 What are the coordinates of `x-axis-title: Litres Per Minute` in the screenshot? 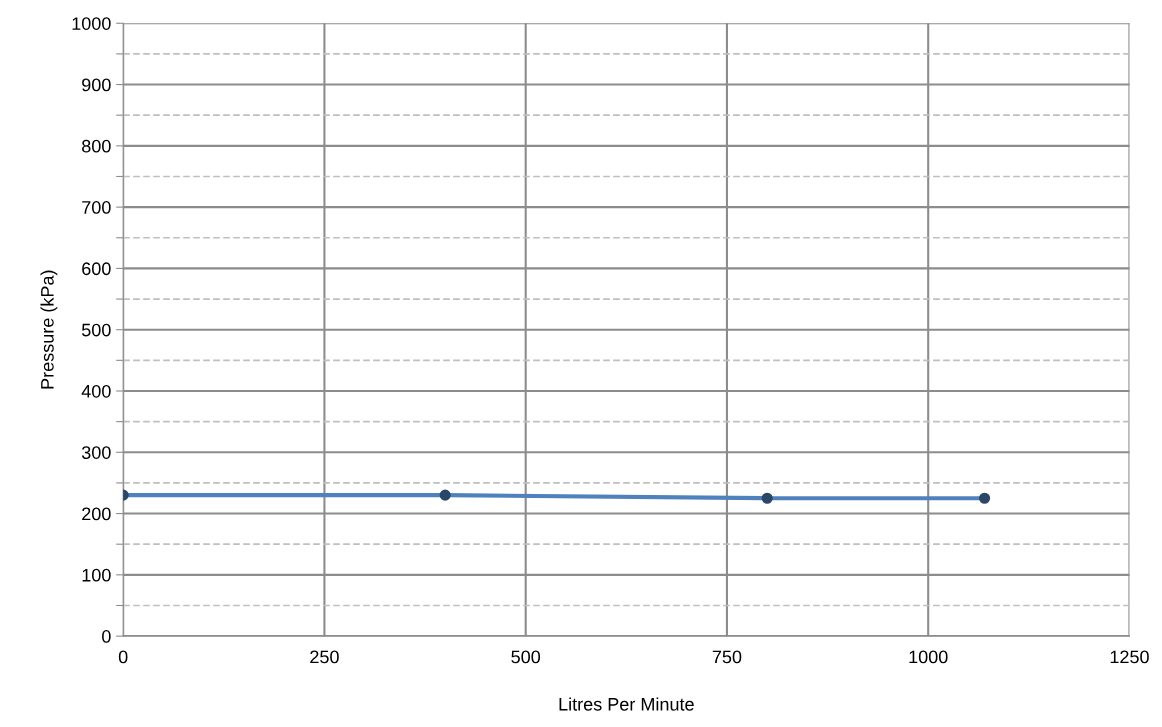 It's located at (626, 704).